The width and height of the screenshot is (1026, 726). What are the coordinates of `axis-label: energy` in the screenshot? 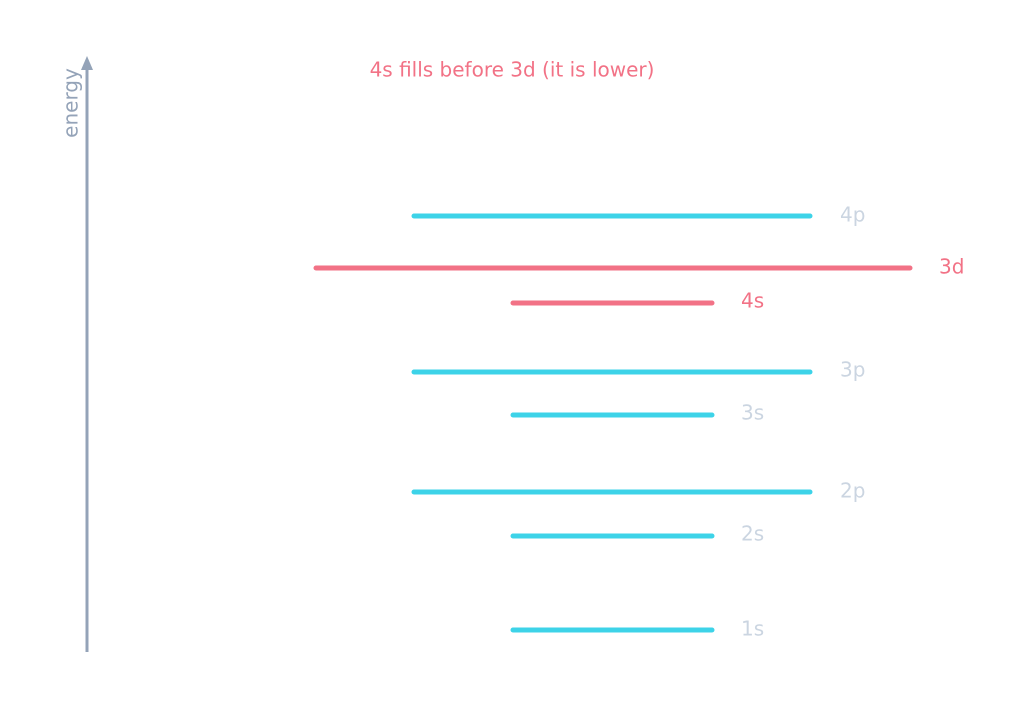 It's located at (71, 103).